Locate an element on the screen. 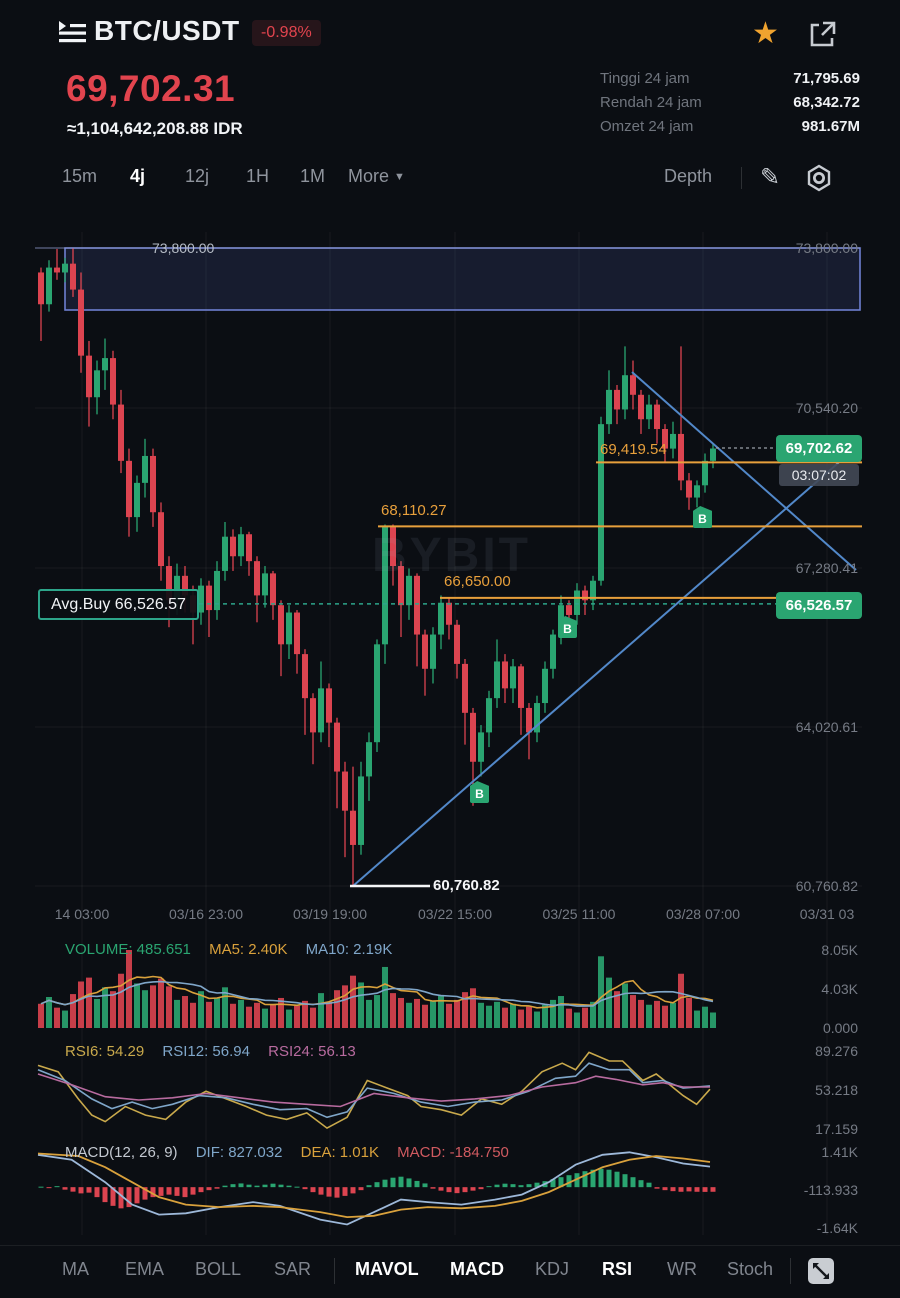 This screenshot has height=1298, width=900. volume-value: VOLUME: 485.651 is located at coordinates (128, 949).